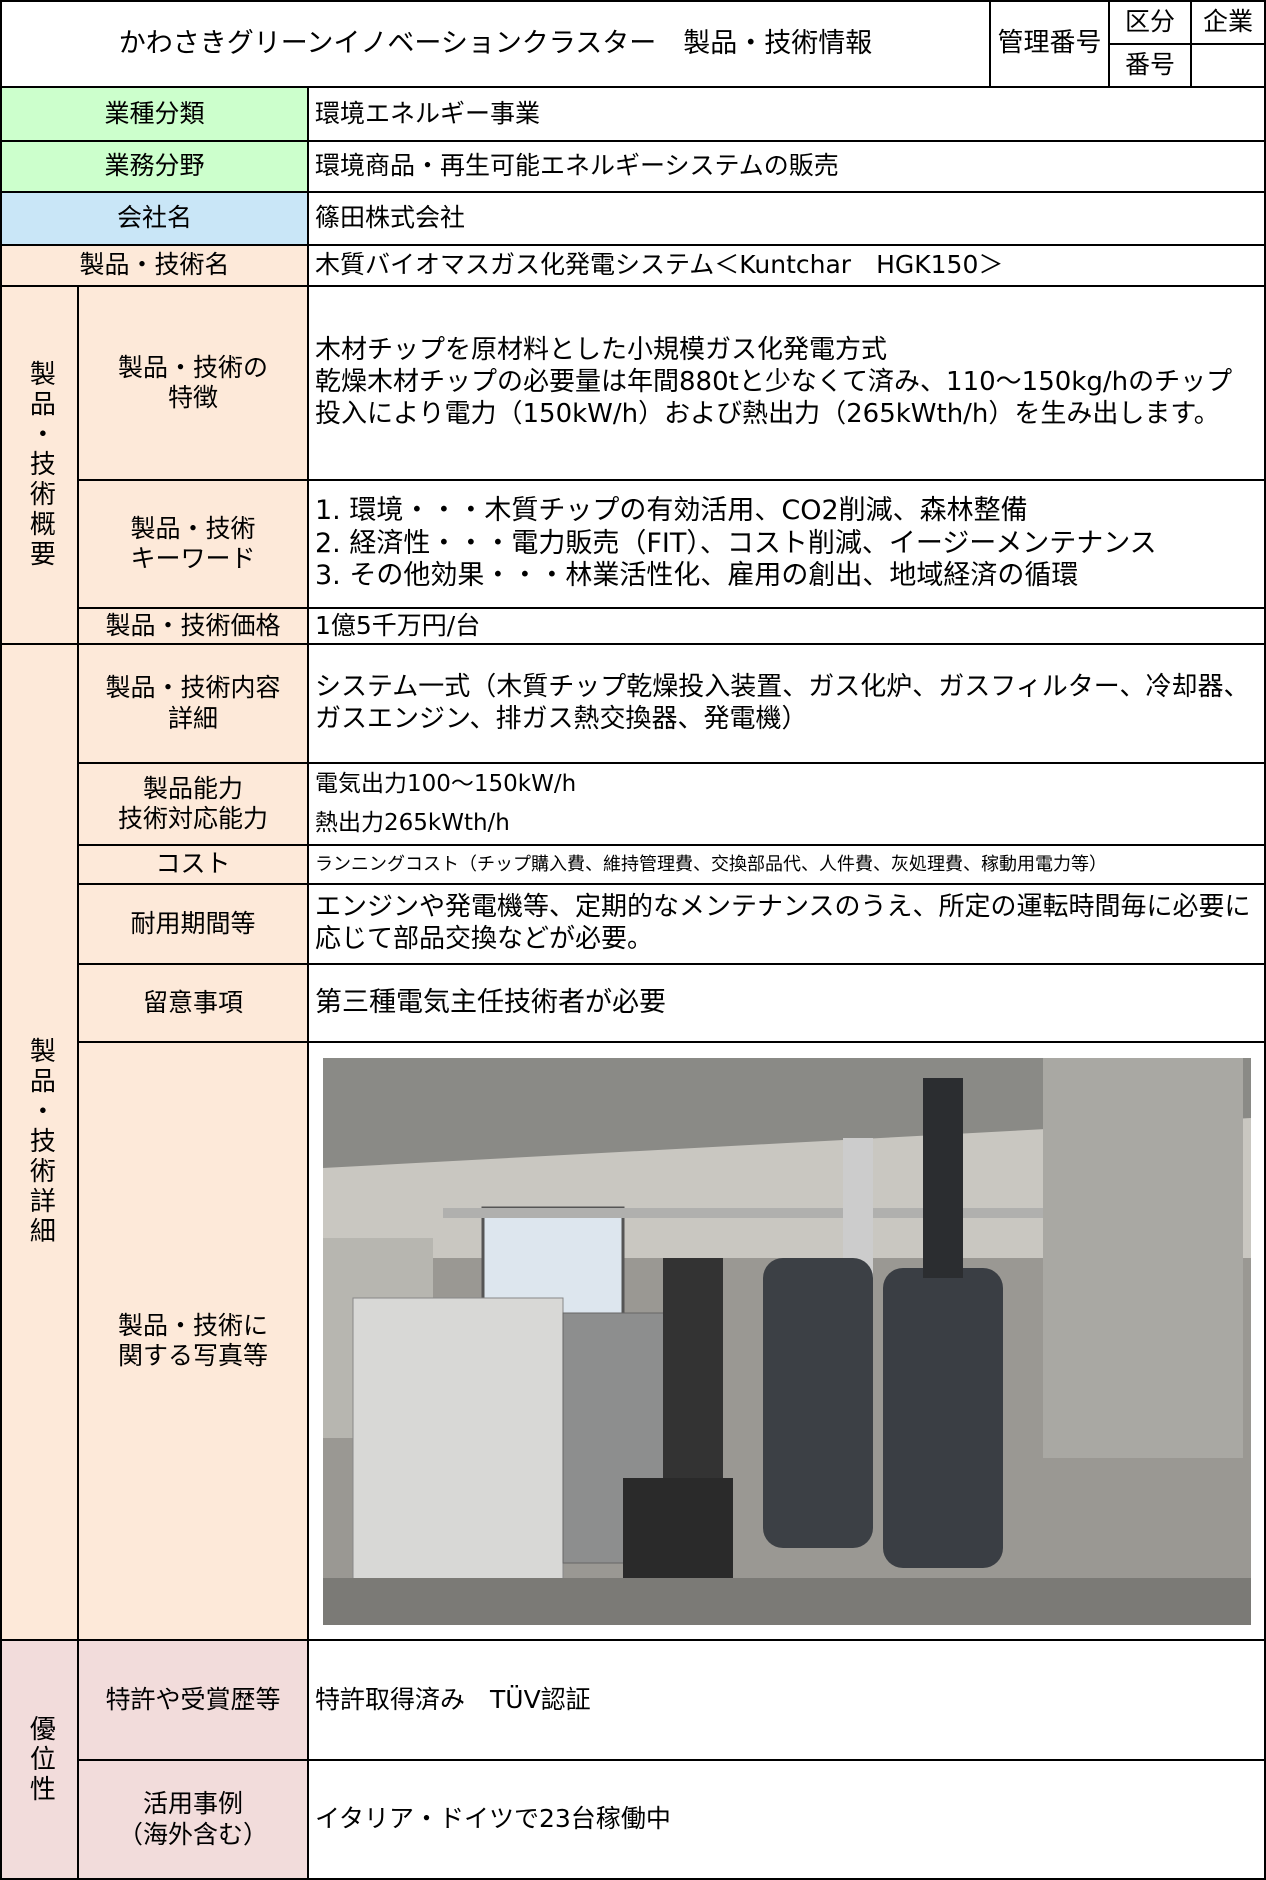  I want to click on patents-value: 特許取得済み TÜV認証, so click(787, 1701).